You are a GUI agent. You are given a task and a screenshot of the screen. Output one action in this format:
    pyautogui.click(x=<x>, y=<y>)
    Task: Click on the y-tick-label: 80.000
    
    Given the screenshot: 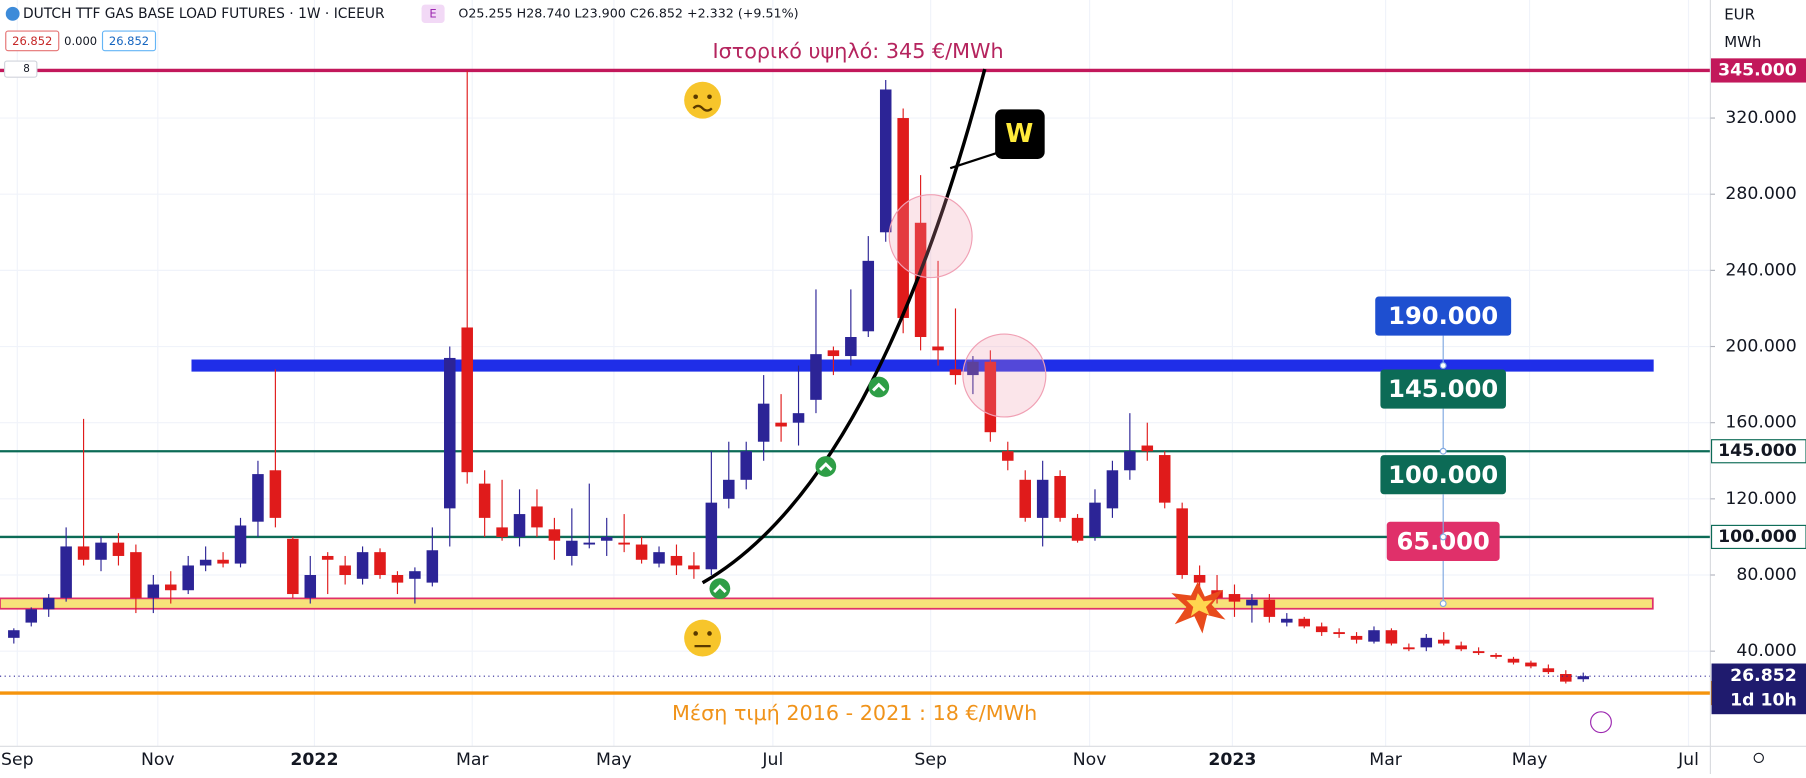 What is the action you would take?
    pyautogui.click(x=1766, y=575)
    